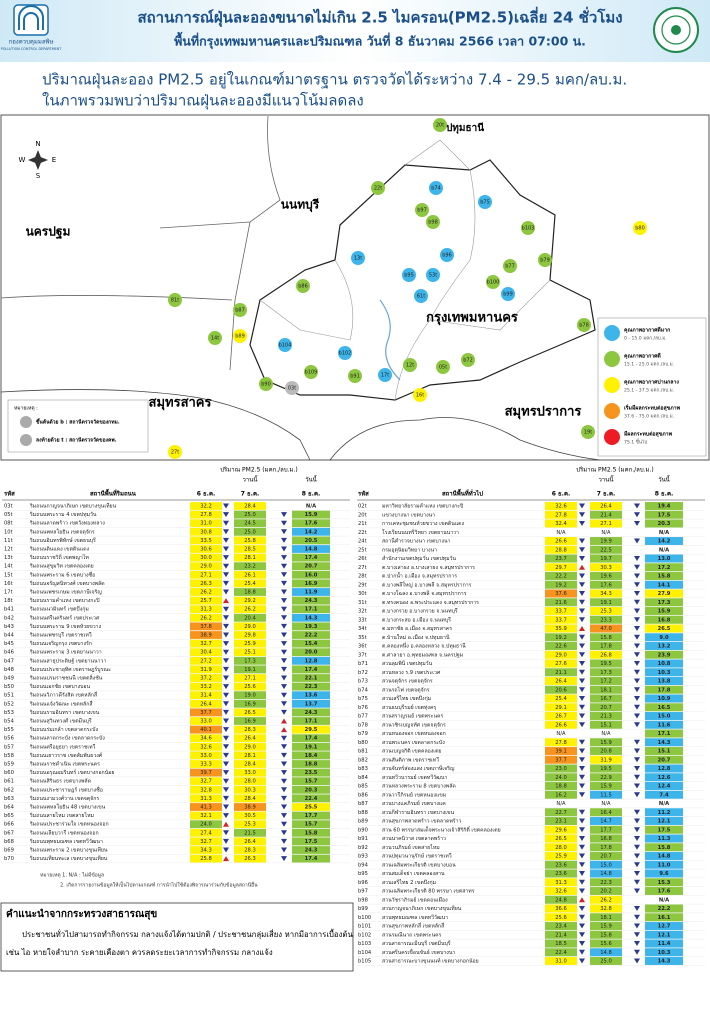 This screenshot has height=1028, width=710. What do you see at coordinates (311, 842) in the screenshot?
I see `value: 17.5` at bounding box center [311, 842].